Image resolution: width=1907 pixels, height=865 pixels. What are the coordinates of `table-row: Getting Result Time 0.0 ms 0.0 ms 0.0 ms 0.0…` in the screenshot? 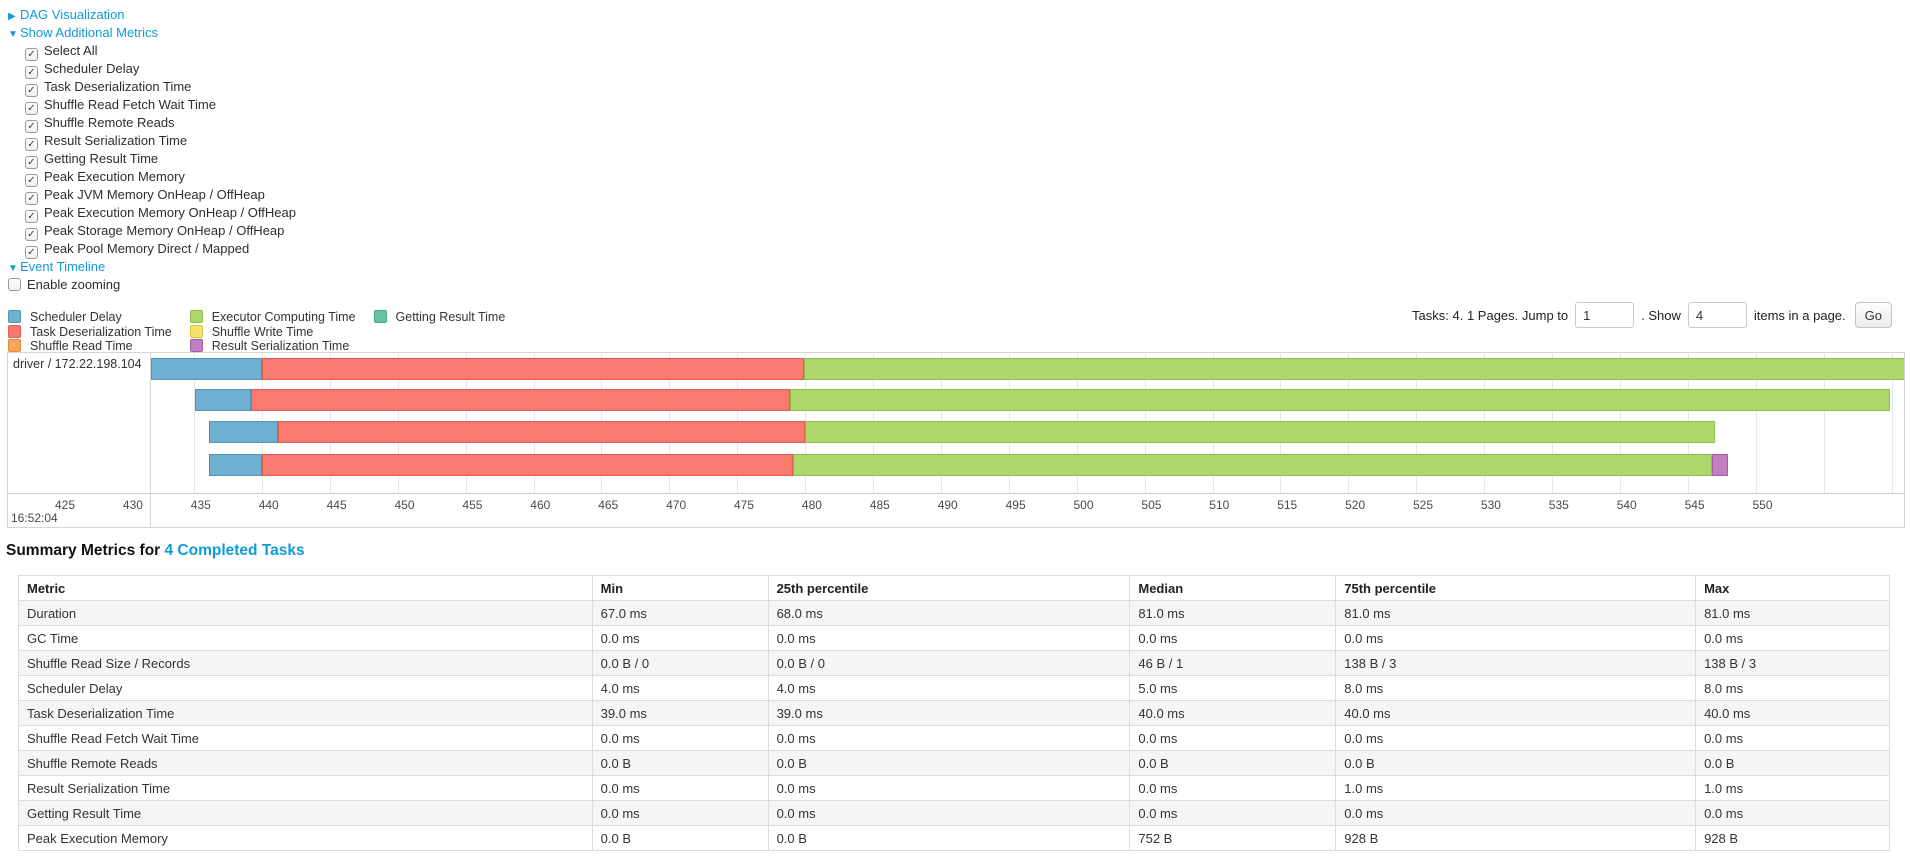 It's located at (954, 813).